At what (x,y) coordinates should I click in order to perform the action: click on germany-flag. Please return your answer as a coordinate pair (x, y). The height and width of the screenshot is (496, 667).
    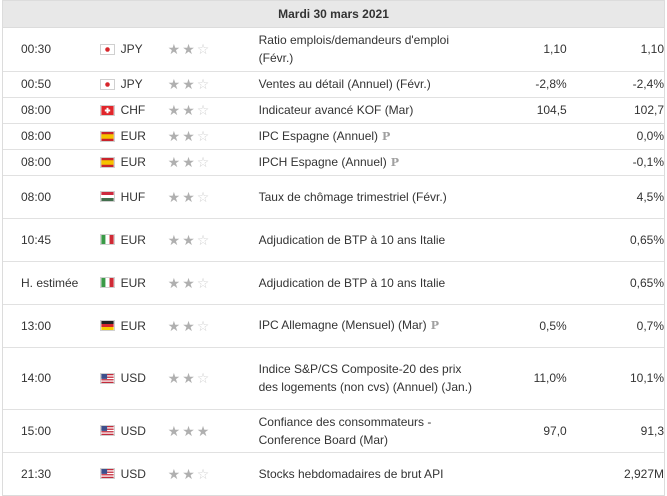
    Looking at the image, I should click on (107, 325).